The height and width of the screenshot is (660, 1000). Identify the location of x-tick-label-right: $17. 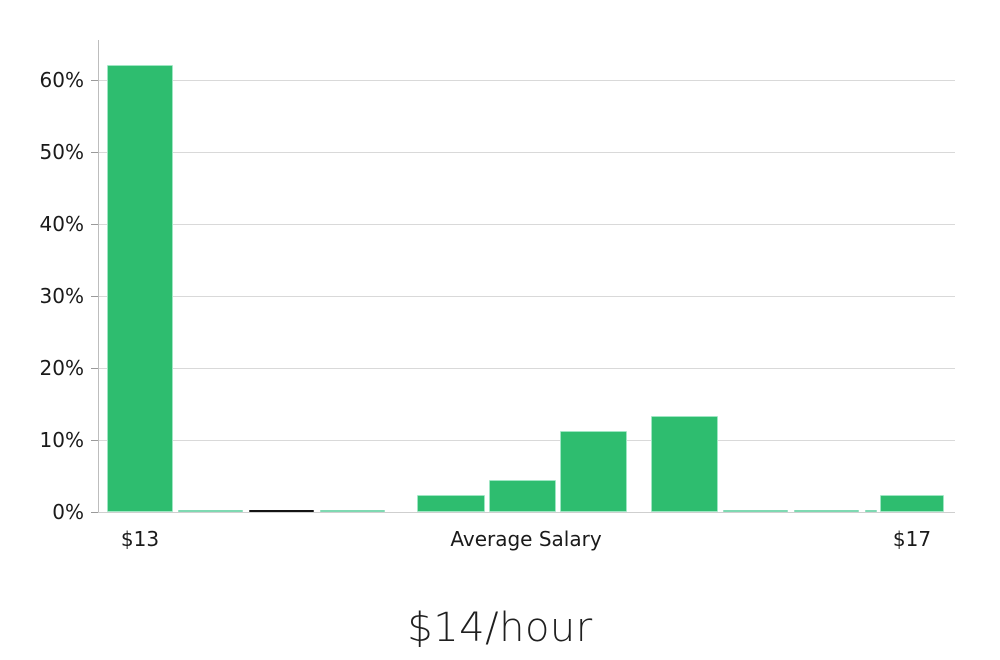
(912, 539).